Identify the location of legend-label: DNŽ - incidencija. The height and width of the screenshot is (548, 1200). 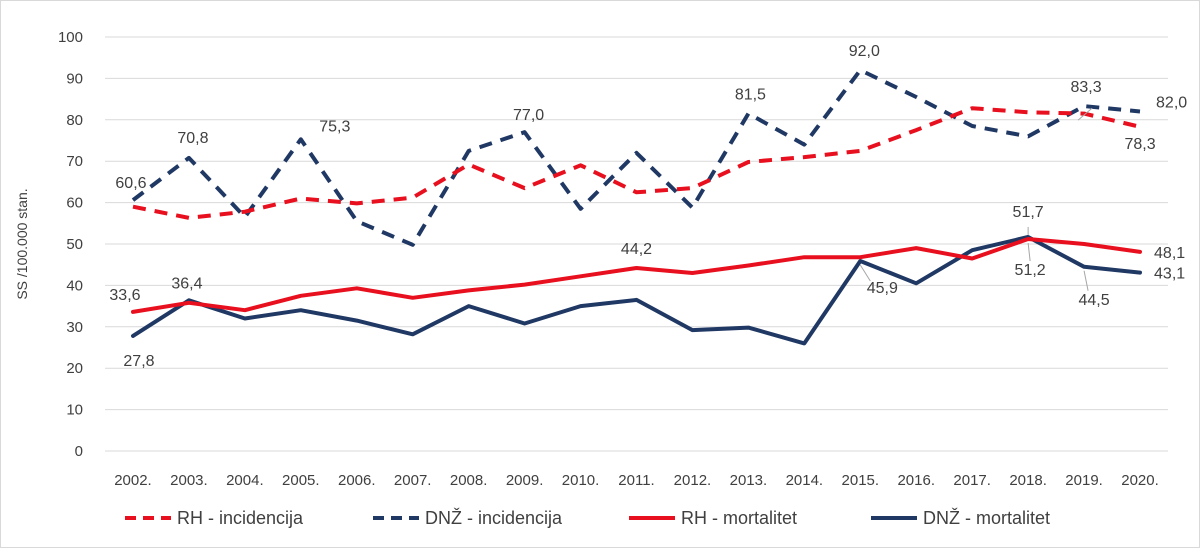
(494, 518).